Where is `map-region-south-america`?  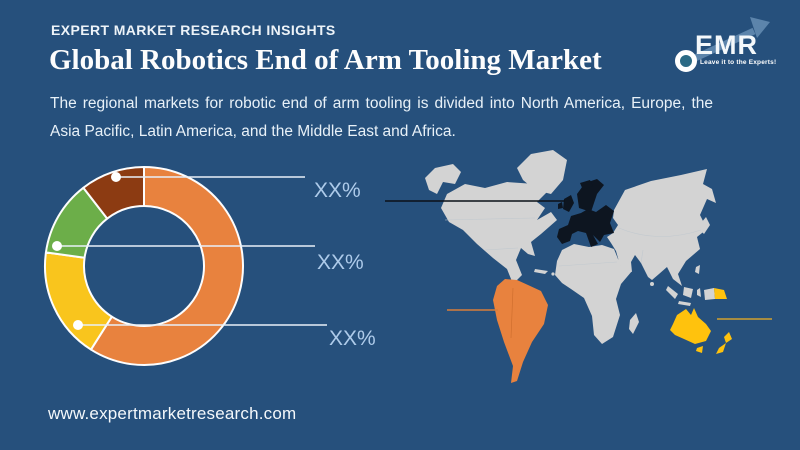
map-region-south-america is located at coordinates (520, 331).